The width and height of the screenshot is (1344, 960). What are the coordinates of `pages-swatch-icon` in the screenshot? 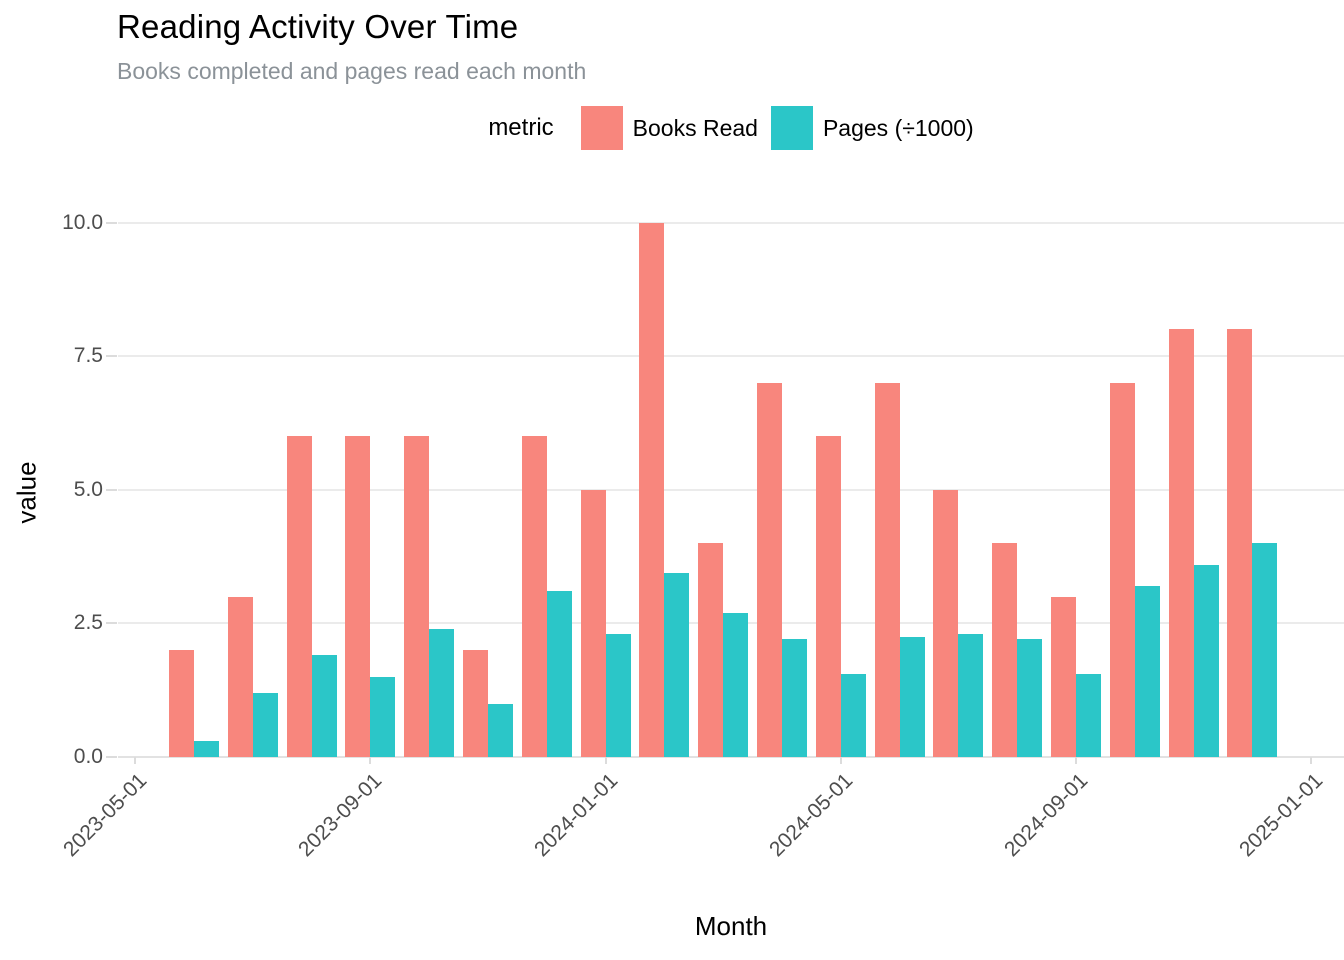 It's located at (791, 128).